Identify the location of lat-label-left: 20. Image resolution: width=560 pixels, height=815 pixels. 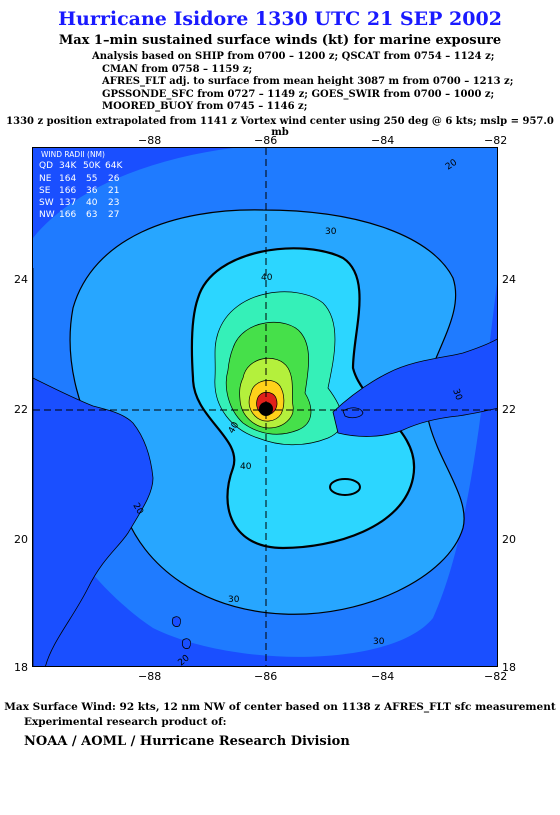
(21, 539).